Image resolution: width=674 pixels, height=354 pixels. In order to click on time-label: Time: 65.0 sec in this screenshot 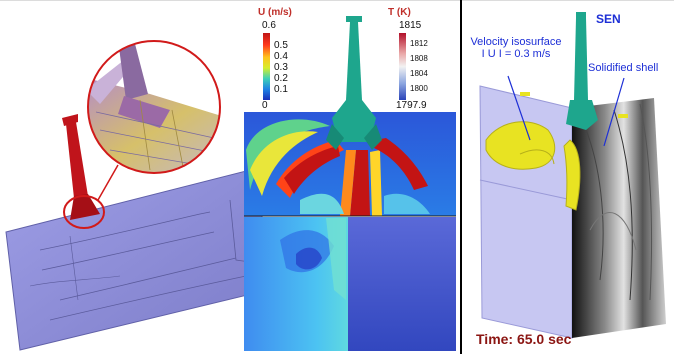, I will do `click(524, 339)`.